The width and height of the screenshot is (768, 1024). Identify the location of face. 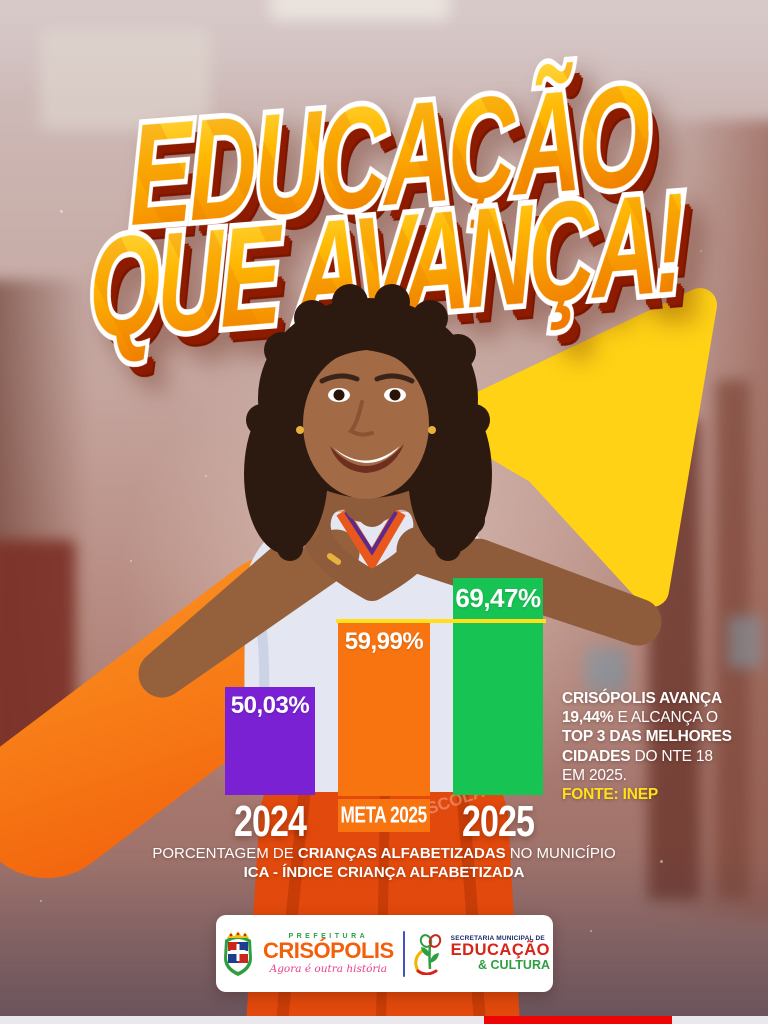
(366, 414).